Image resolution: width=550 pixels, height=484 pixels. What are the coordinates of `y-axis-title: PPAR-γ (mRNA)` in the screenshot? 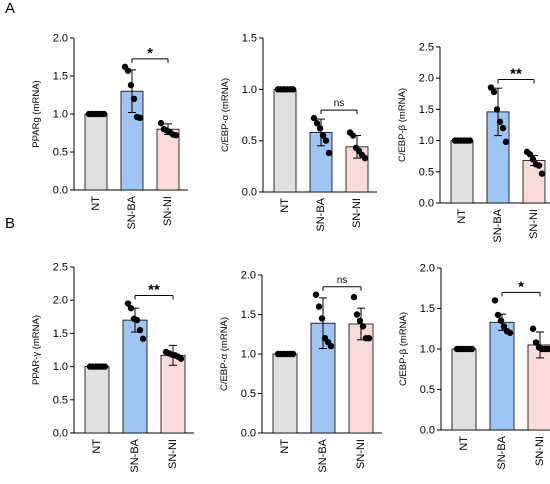 It's located at (36, 350).